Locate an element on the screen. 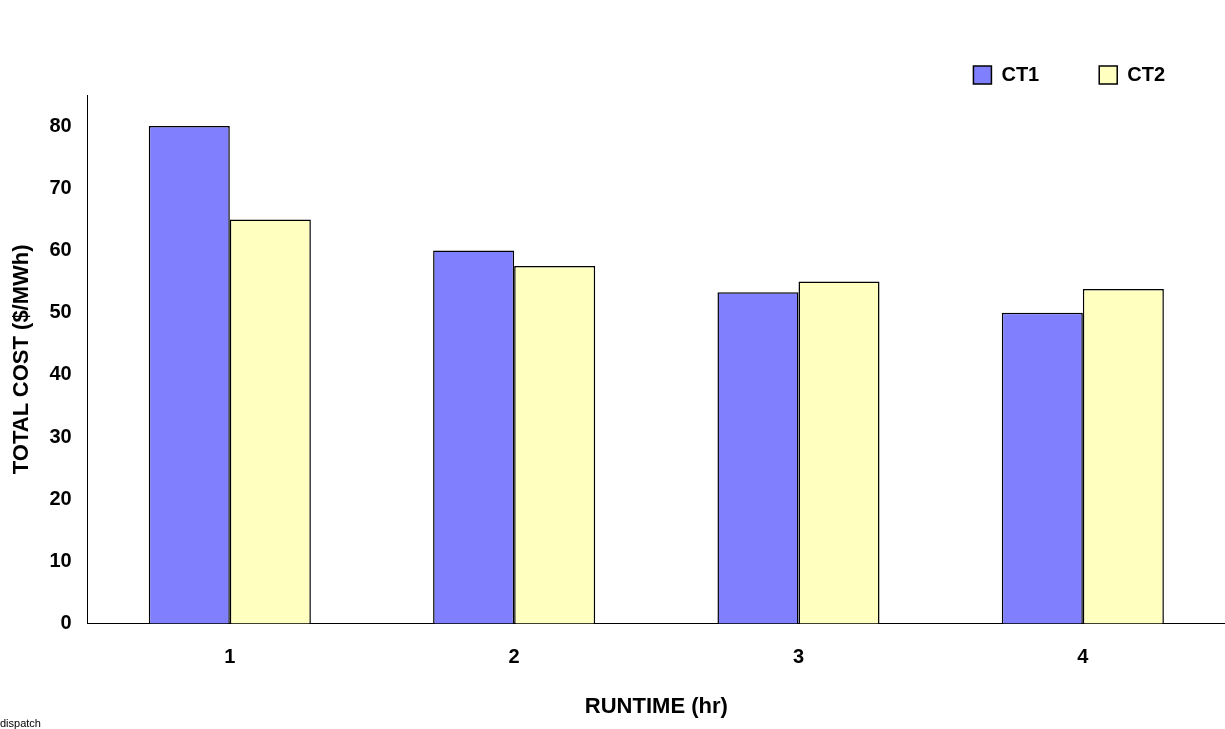  y-tick-label: 20 is located at coordinates (60, 497).